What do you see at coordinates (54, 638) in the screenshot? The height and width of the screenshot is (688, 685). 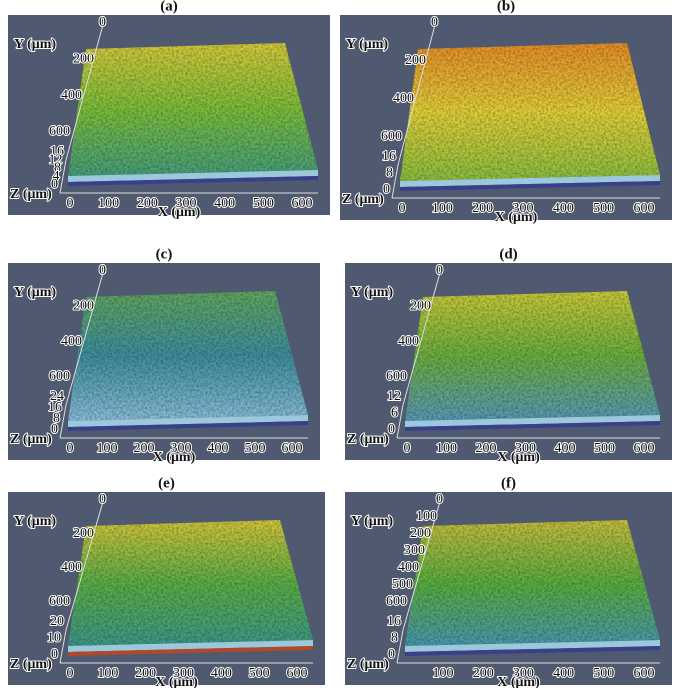 I see `z-tick-label: 10` at bounding box center [54, 638].